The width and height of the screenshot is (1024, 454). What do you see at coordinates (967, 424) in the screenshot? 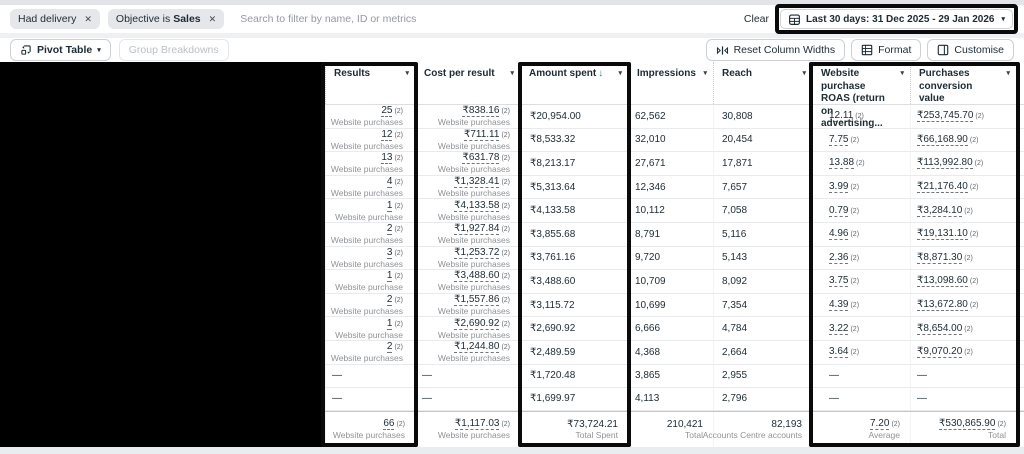
I see `footer-conv-value: ₹530,865.90` at bounding box center [967, 424].